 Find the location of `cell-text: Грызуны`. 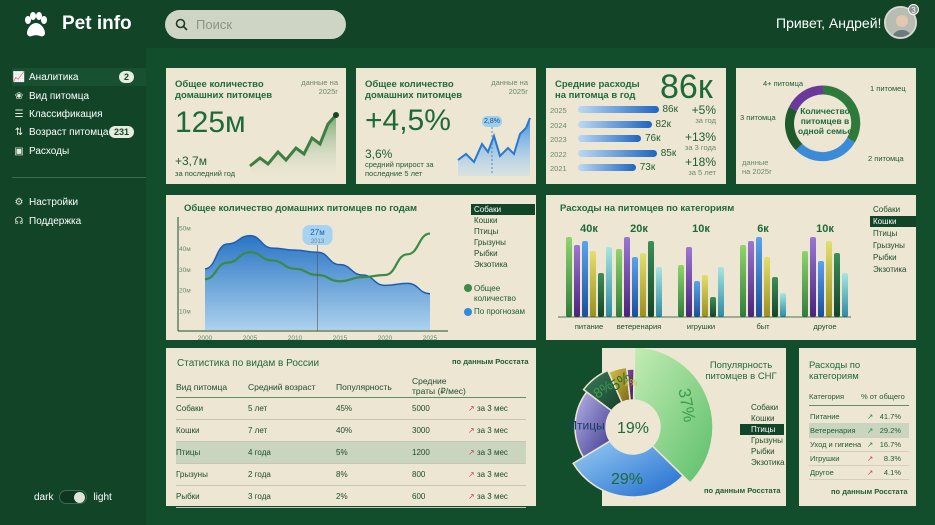

cell-text: Грызуны is located at coordinates (192, 474).